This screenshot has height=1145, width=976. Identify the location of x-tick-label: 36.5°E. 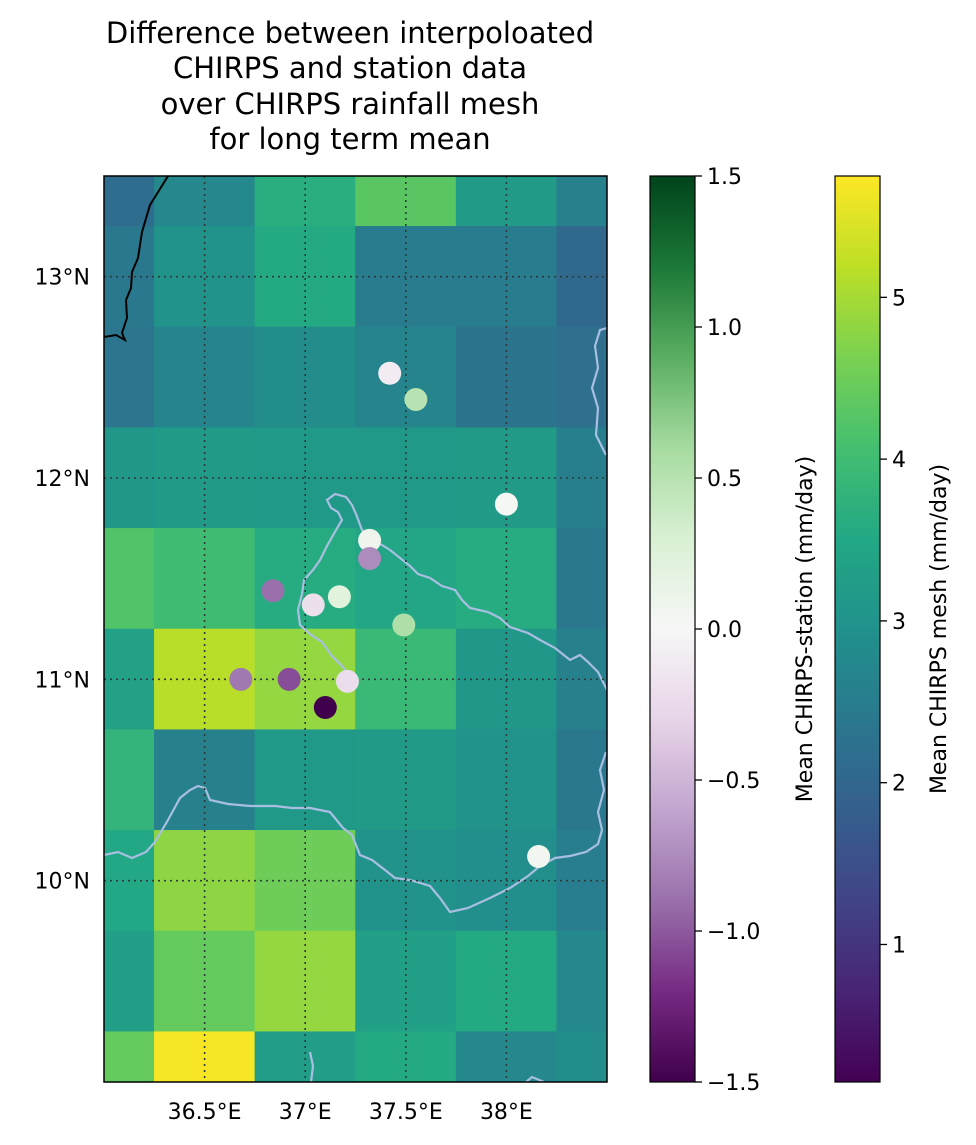
(205, 1112).